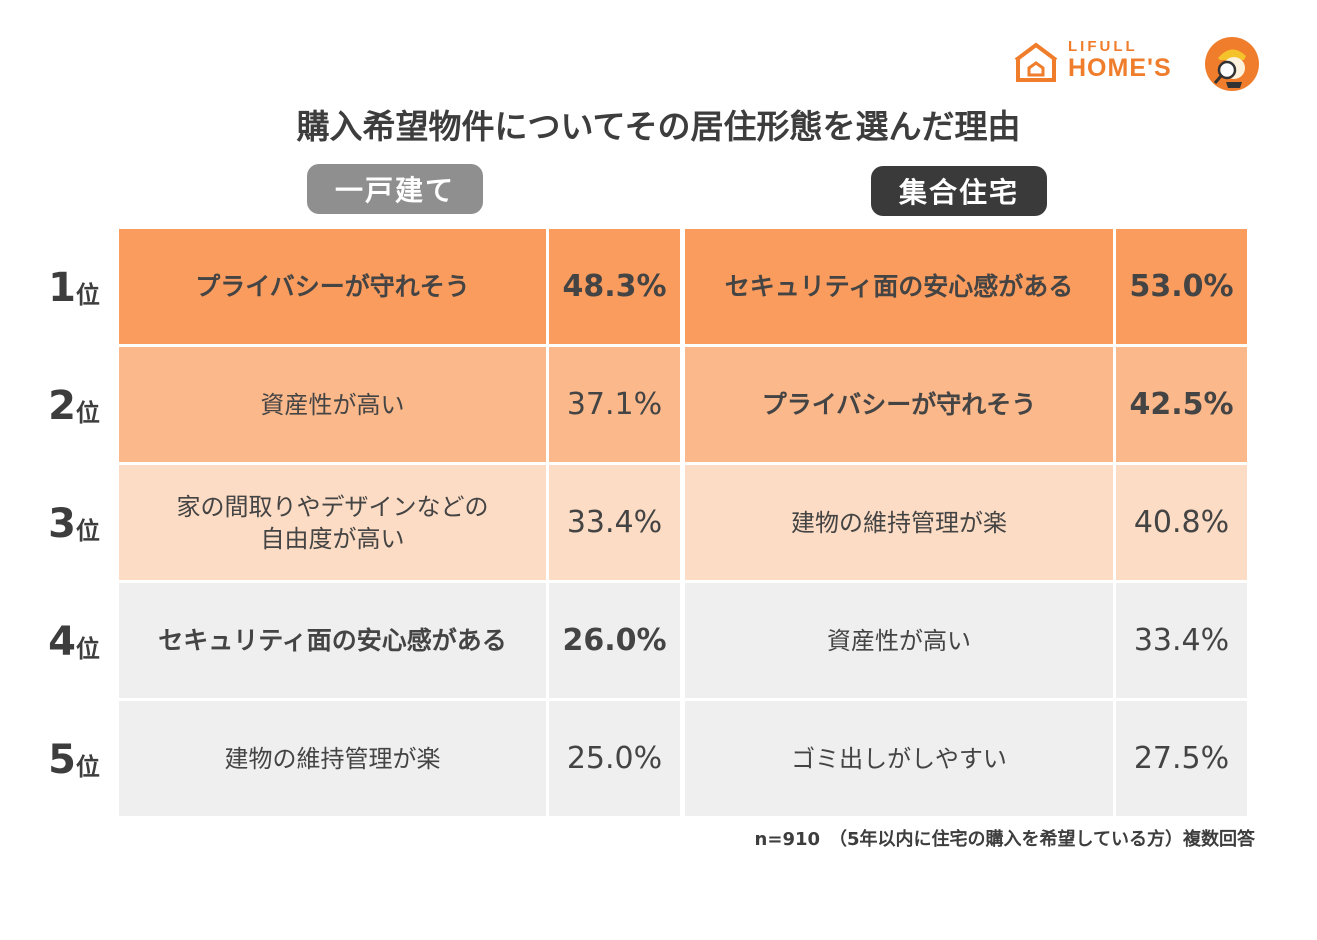 This screenshot has height=940, width=1317. Describe the element at coordinates (1103, 46) in the screenshot. I see `logo-small-text: LIFULL` at that location.